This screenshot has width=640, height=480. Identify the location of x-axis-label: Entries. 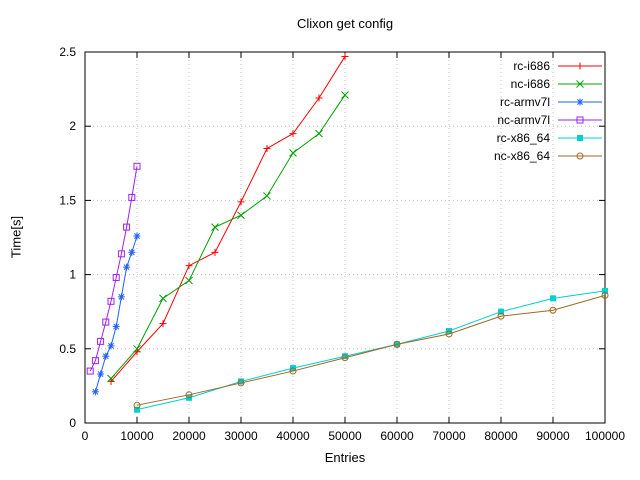
(345, 457).